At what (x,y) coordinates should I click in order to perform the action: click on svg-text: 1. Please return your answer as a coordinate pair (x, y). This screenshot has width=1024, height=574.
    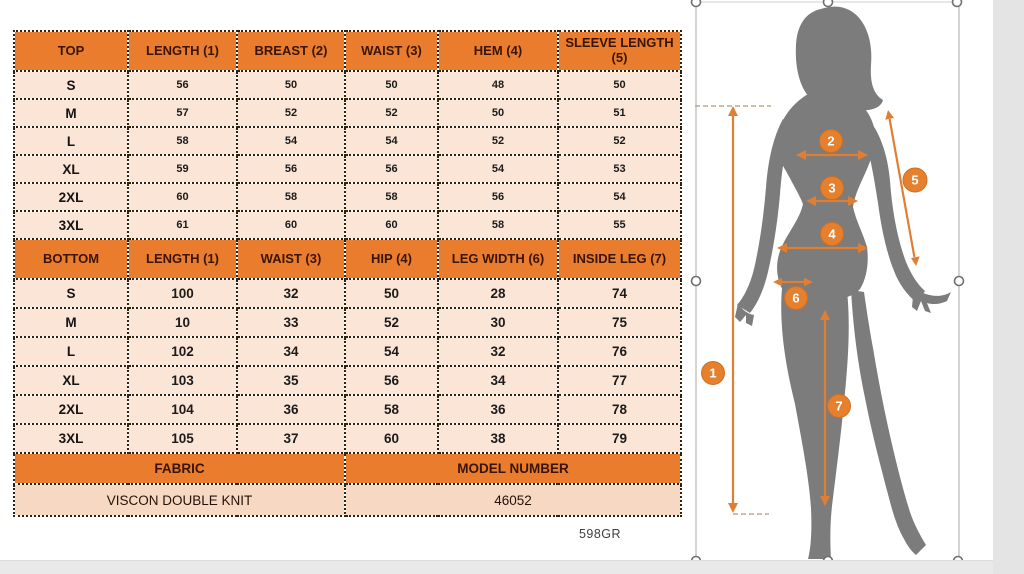
    Looking at the image, I should click on (712, 373).